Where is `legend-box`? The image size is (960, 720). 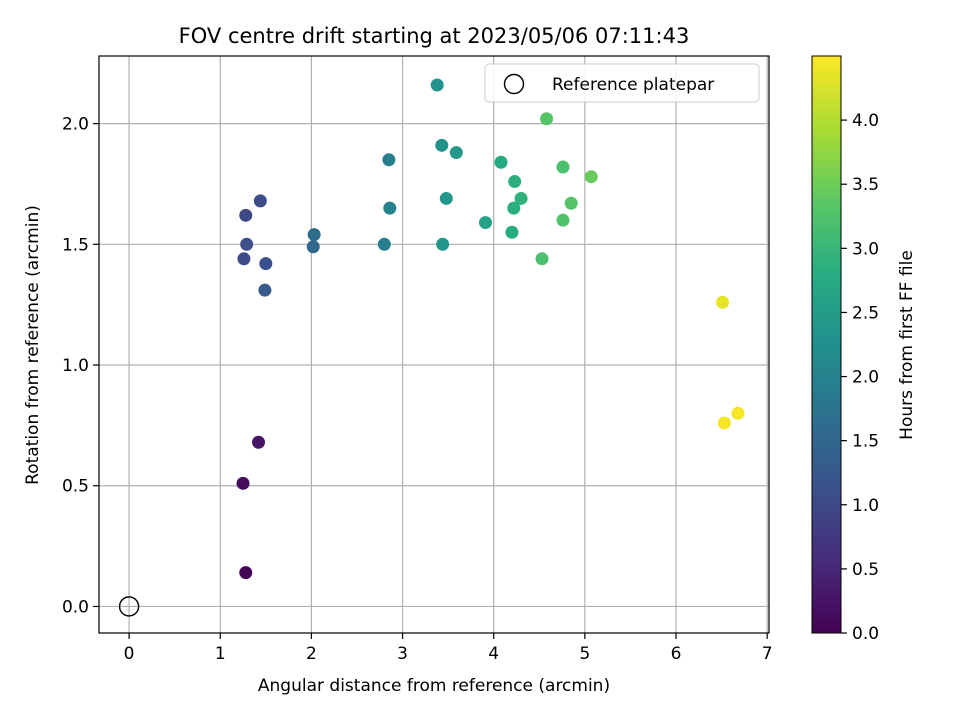
legend-box is located at coordinates (622, 83).